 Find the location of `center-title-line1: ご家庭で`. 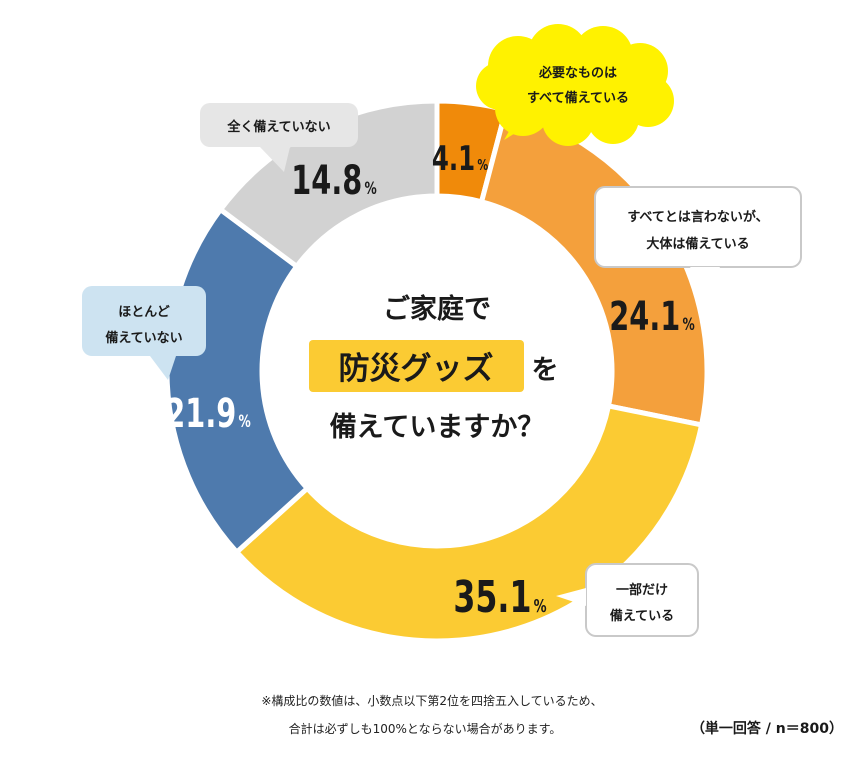

center-title-line1: ご家庭で is located at coordinates (437, 309).